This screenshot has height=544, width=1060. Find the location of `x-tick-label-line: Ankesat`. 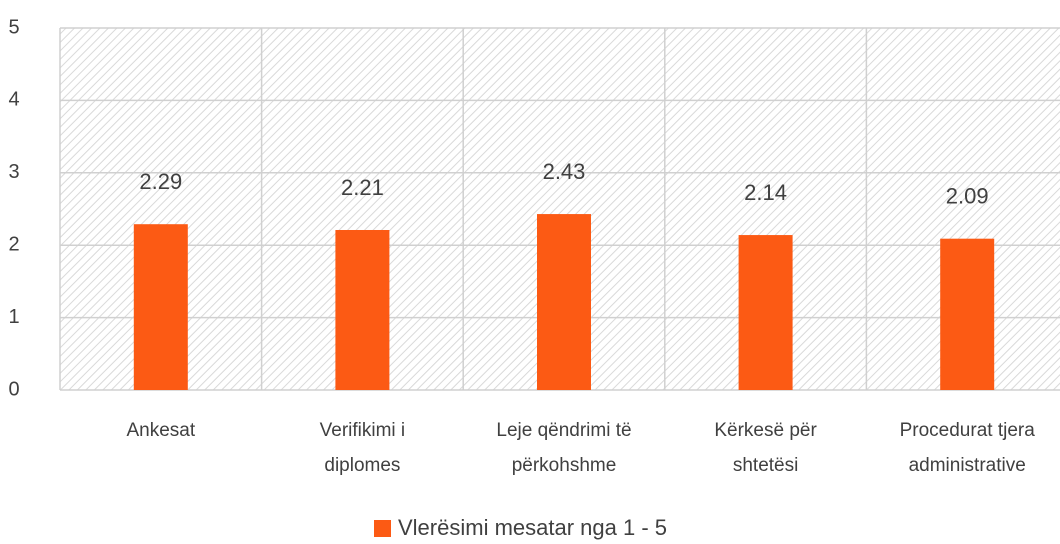

x-tick-label-line: Ankesat is located at coordinates (160, 430).